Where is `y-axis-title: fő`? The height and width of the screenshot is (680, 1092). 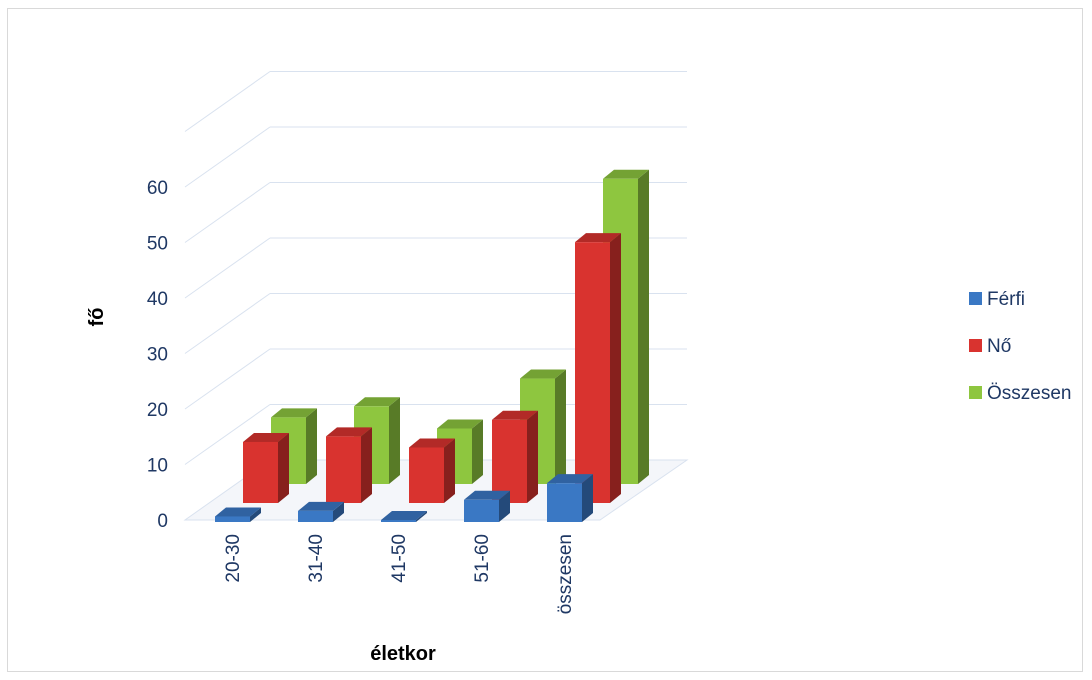 y-axis-title: fő is located at coordinates (97, 317).